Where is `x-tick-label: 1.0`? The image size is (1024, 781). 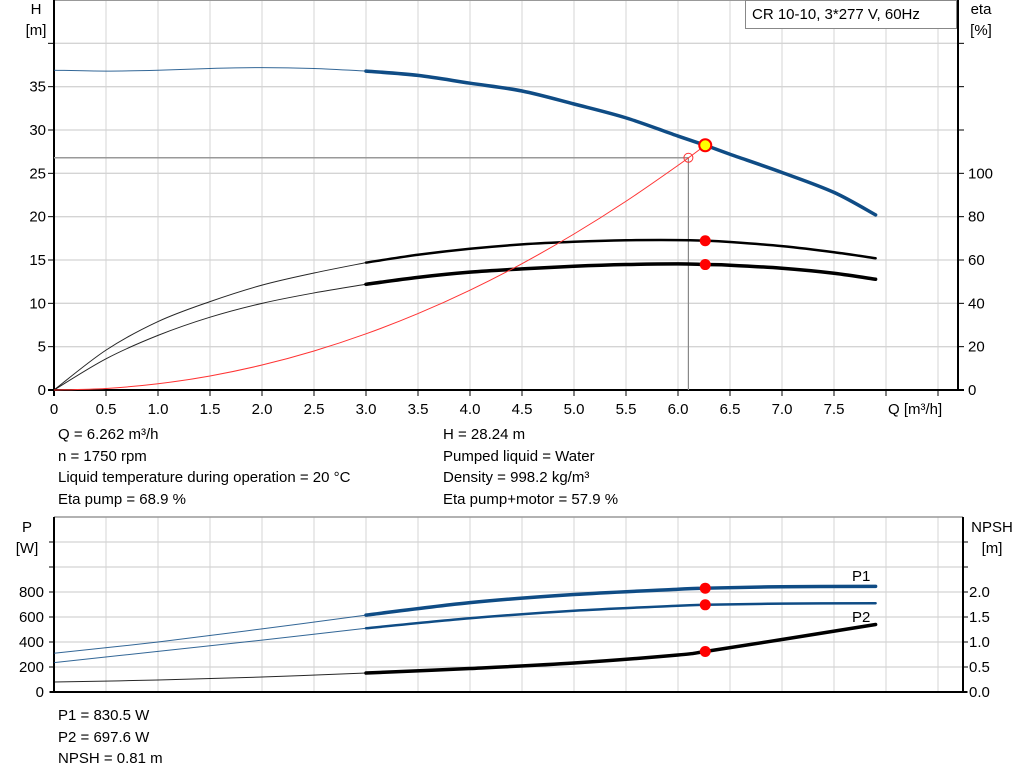 x-tick-label: 1.0 is located at coordinates (158, 409).